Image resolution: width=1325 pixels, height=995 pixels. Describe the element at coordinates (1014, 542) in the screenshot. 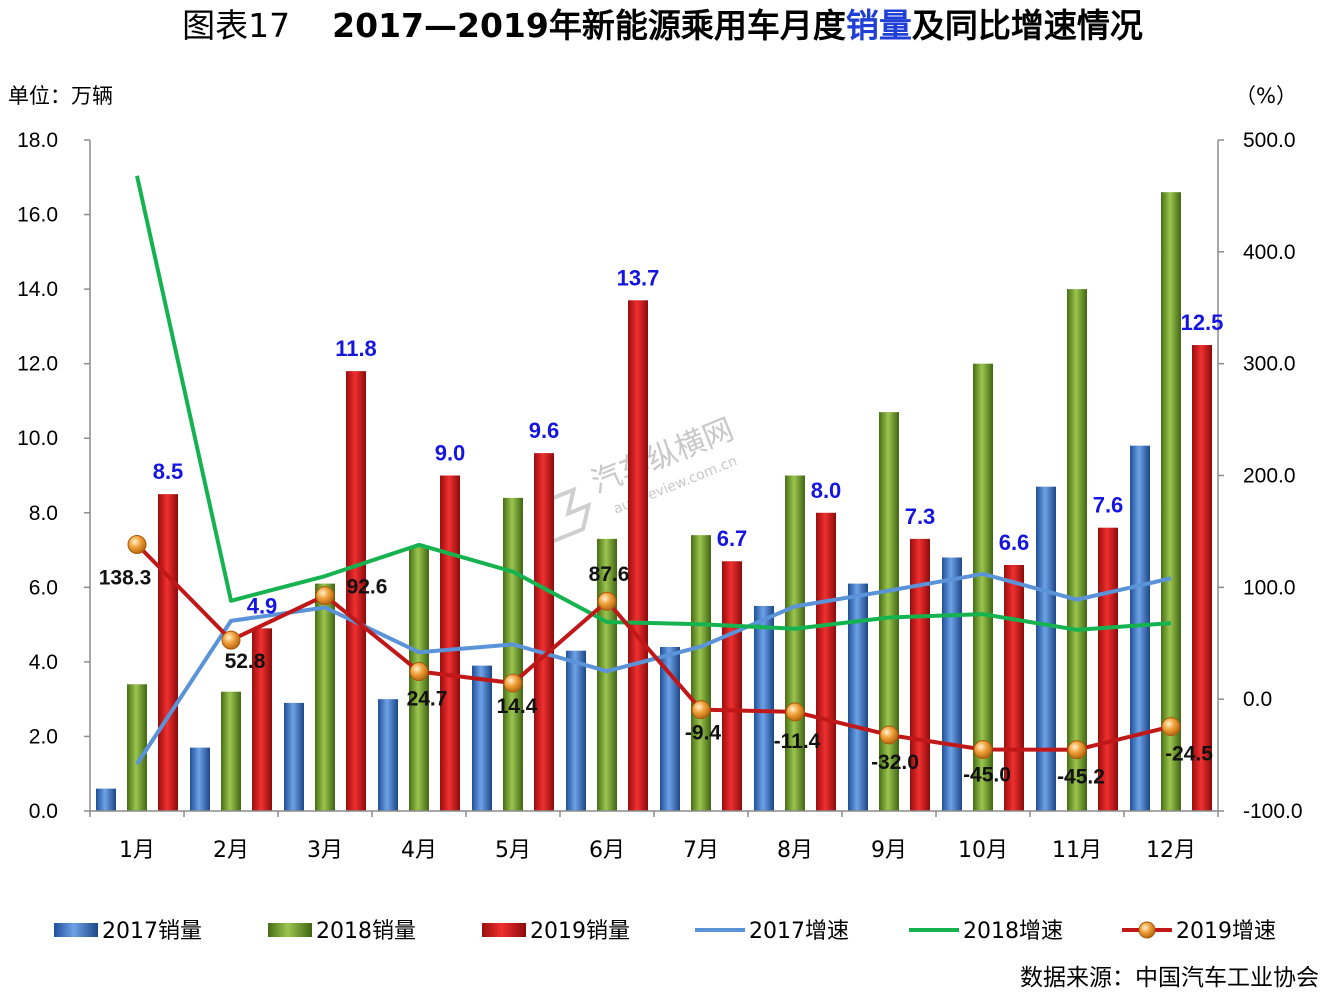

I see `bar-2019-value-label: 6.6` at that location.